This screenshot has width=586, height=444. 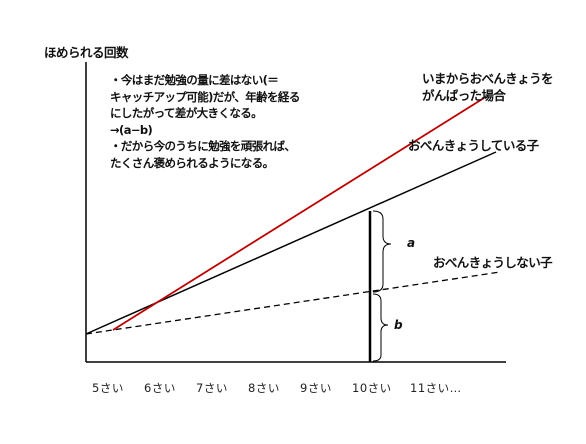 I want to click on x-tick-label: 10さい, so click(x=372, y=388).